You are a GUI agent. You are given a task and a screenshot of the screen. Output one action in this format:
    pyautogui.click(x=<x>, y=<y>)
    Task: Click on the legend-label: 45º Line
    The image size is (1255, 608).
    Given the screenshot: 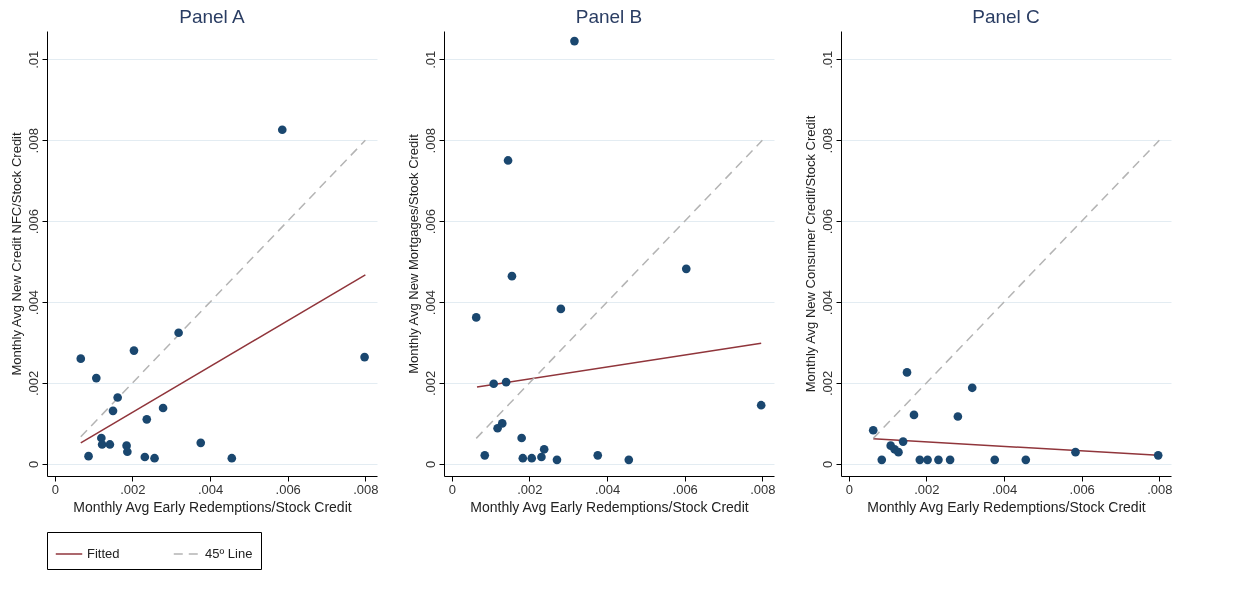 What is the action you would take?
    pyautogui.click(x=229, y=553)
    